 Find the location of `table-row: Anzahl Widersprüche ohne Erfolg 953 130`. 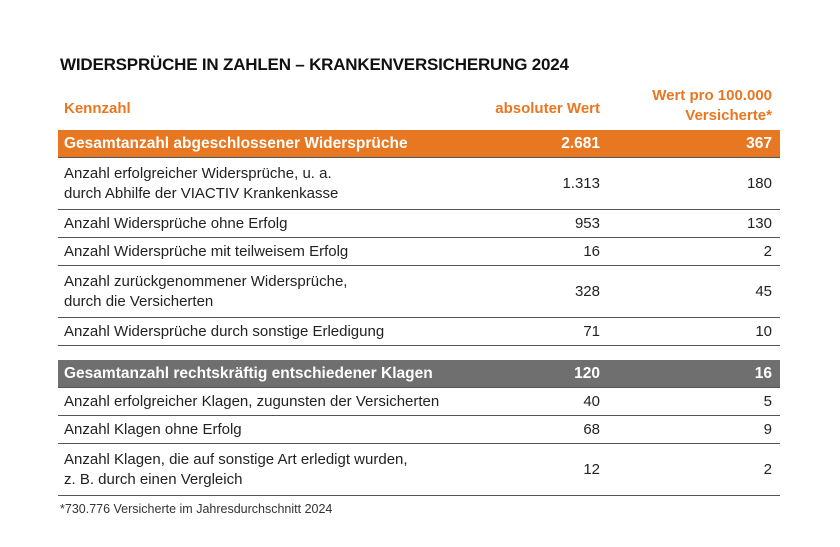

table-row: Anzahl Widersprüche ohne Erfolg 953 130 is located at coordinates (419, 224).